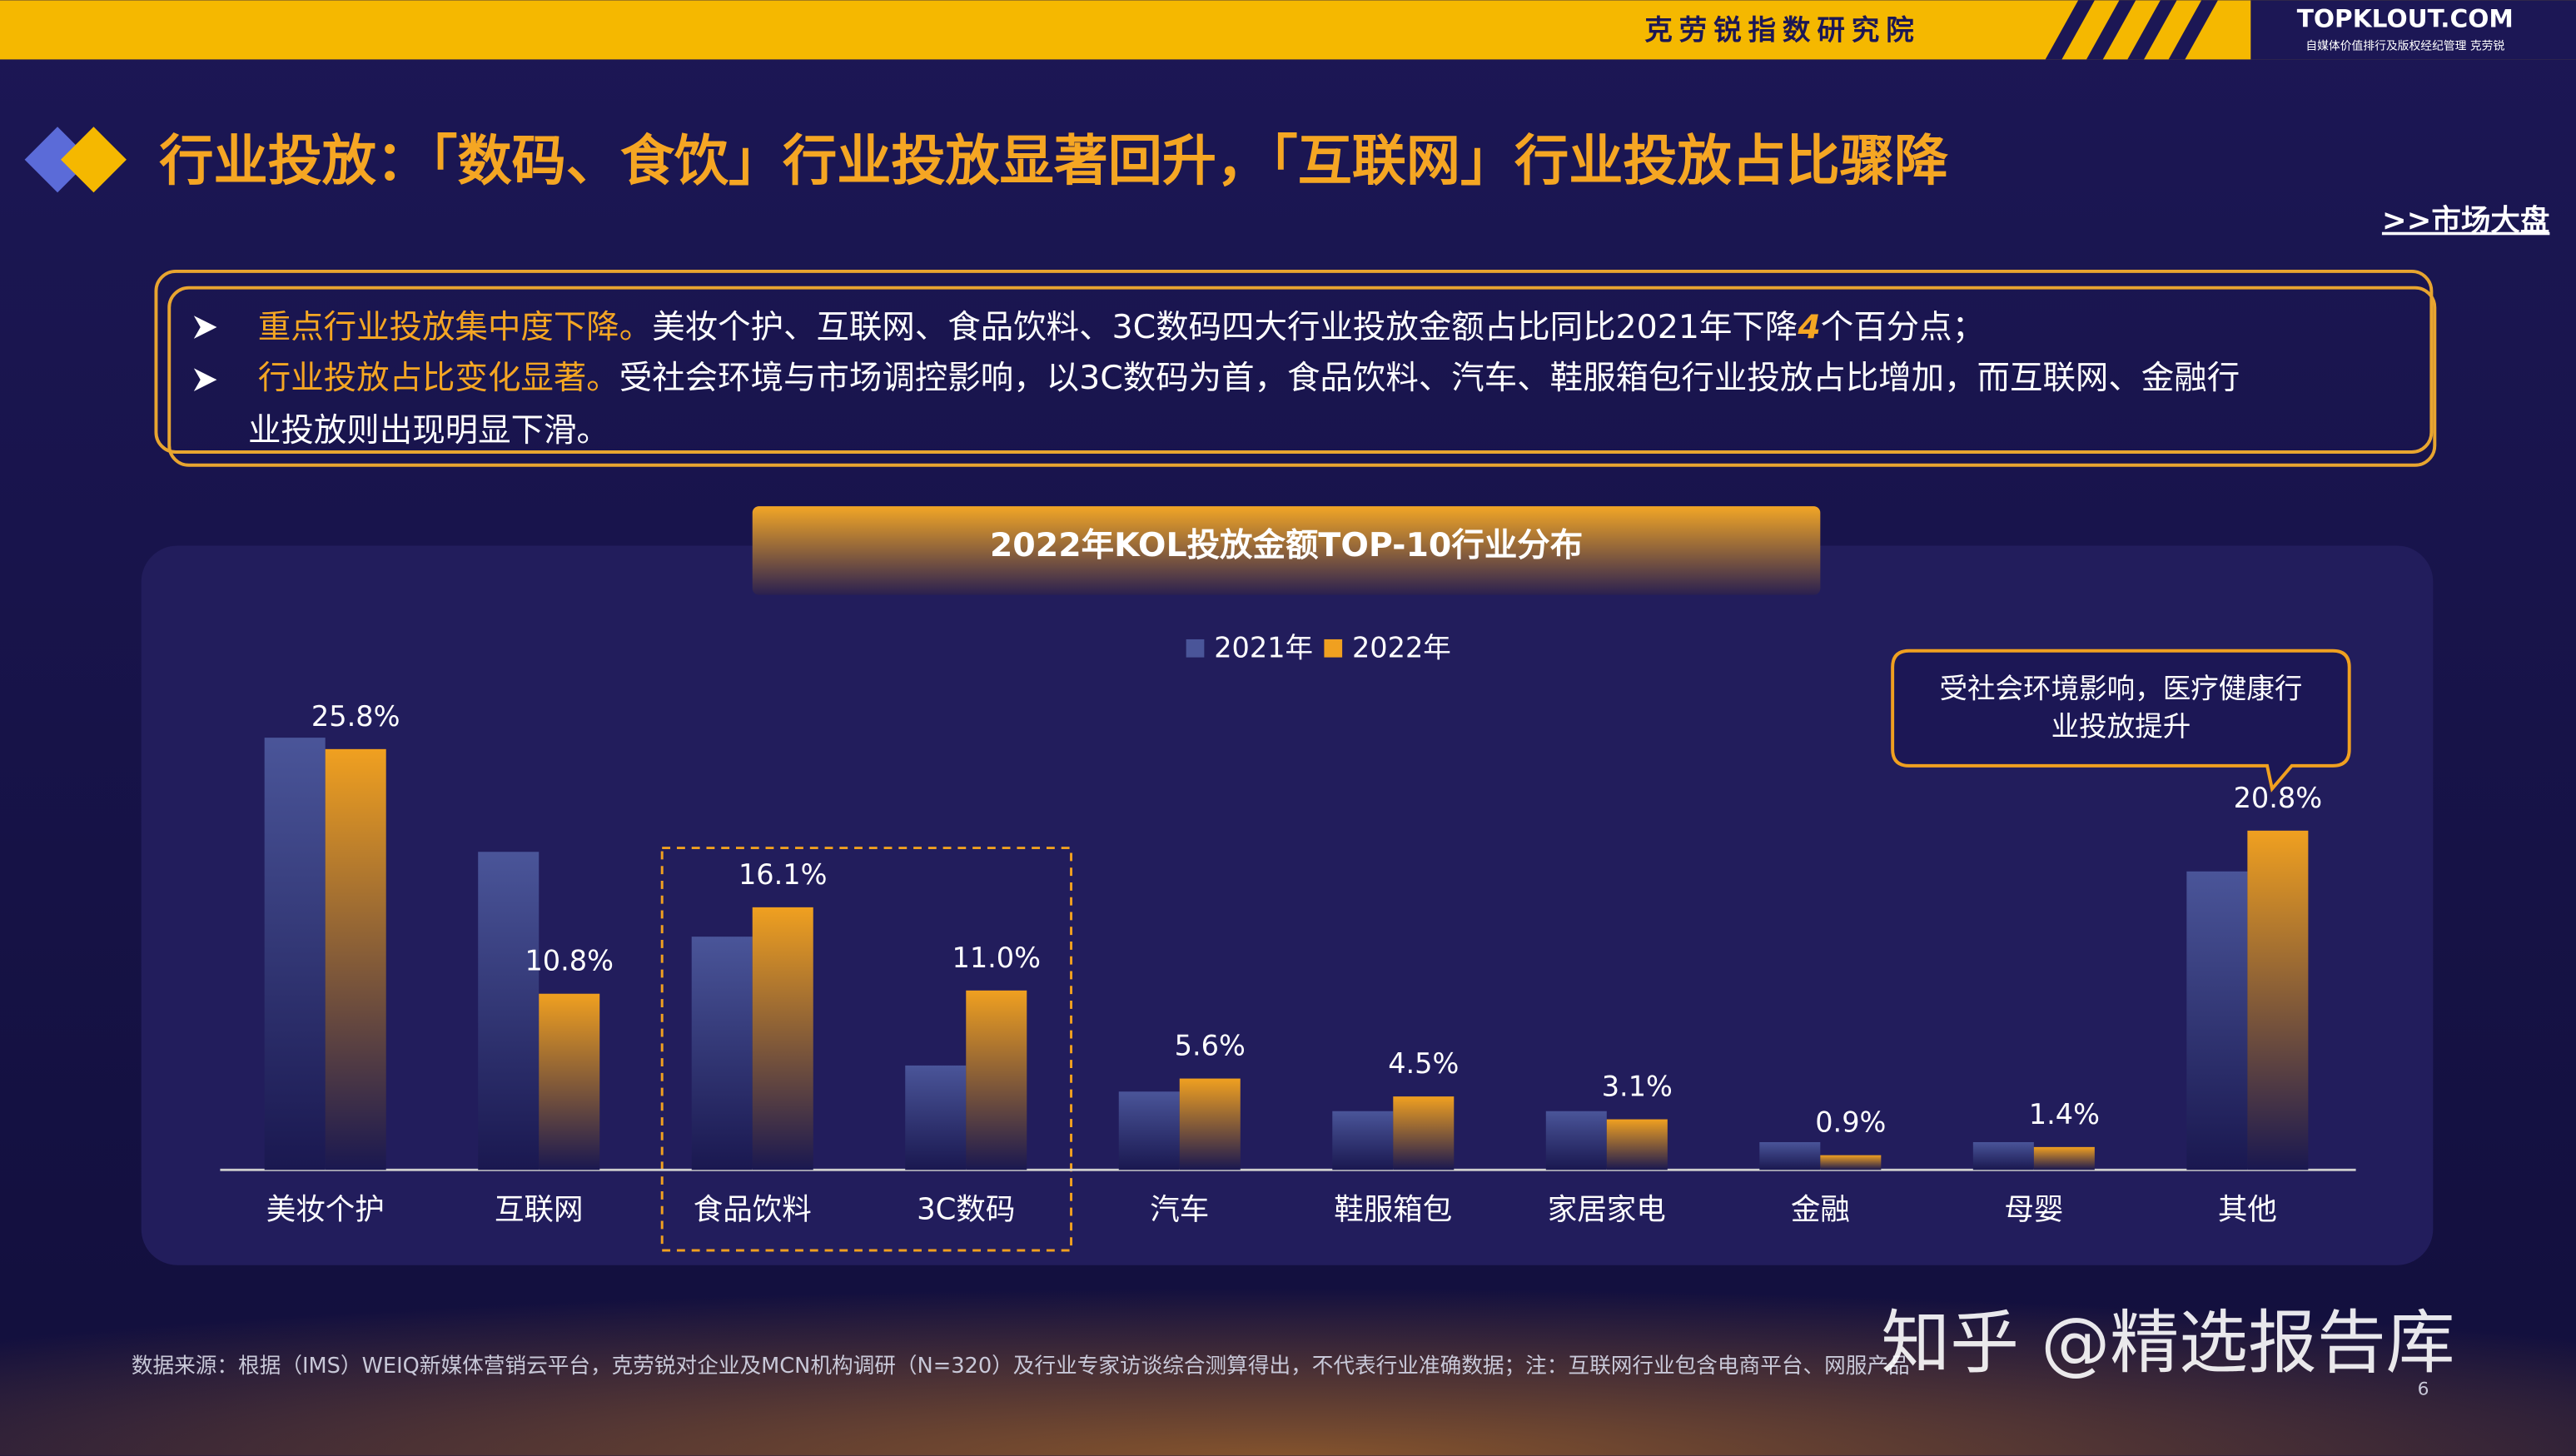  What do you see at coordinates (996, 958) in the screenshot?
I see `data-label: 11.0%` at bounding box center [996, 958].